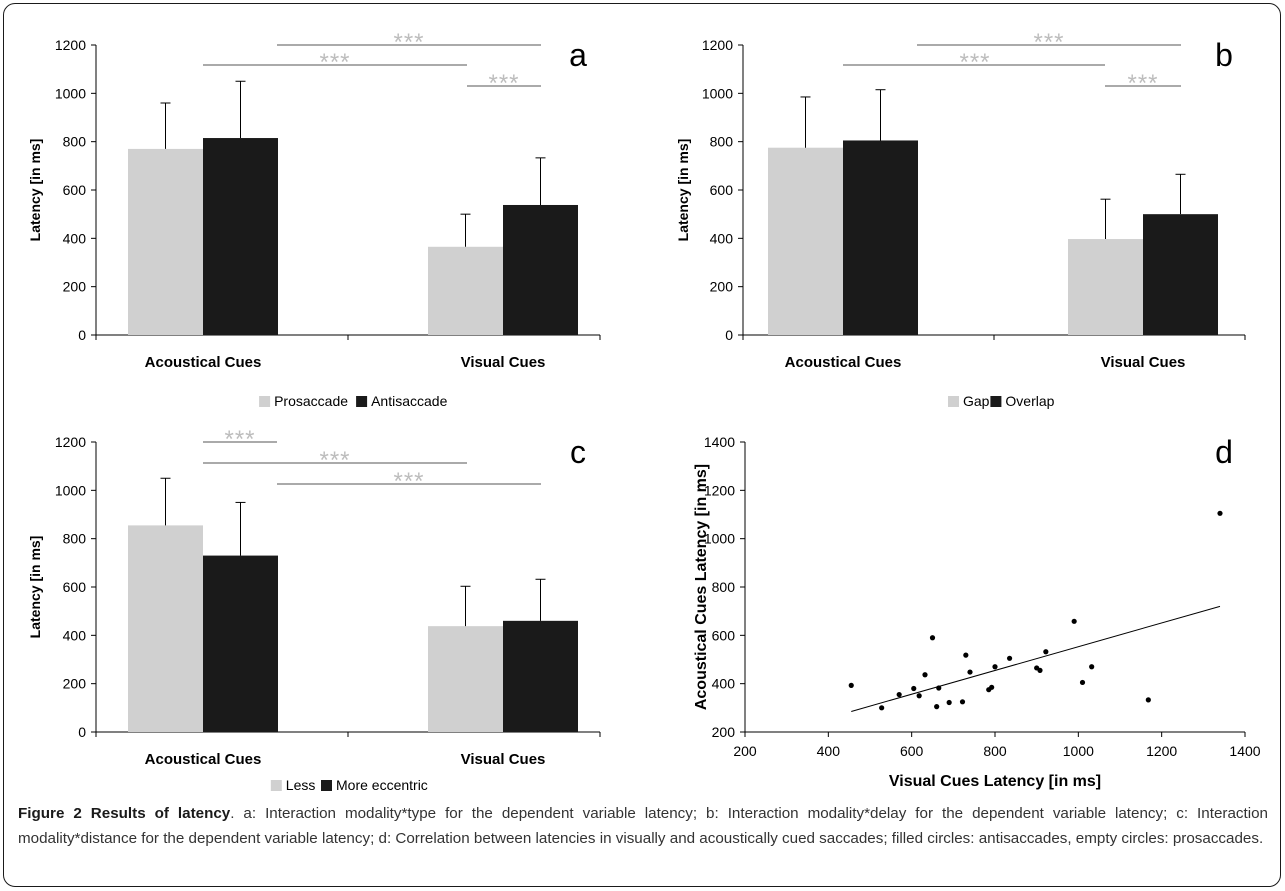  Describe the element at coordinates (301, 785) in the screenshot. I see `legend-label: Less` at that location.